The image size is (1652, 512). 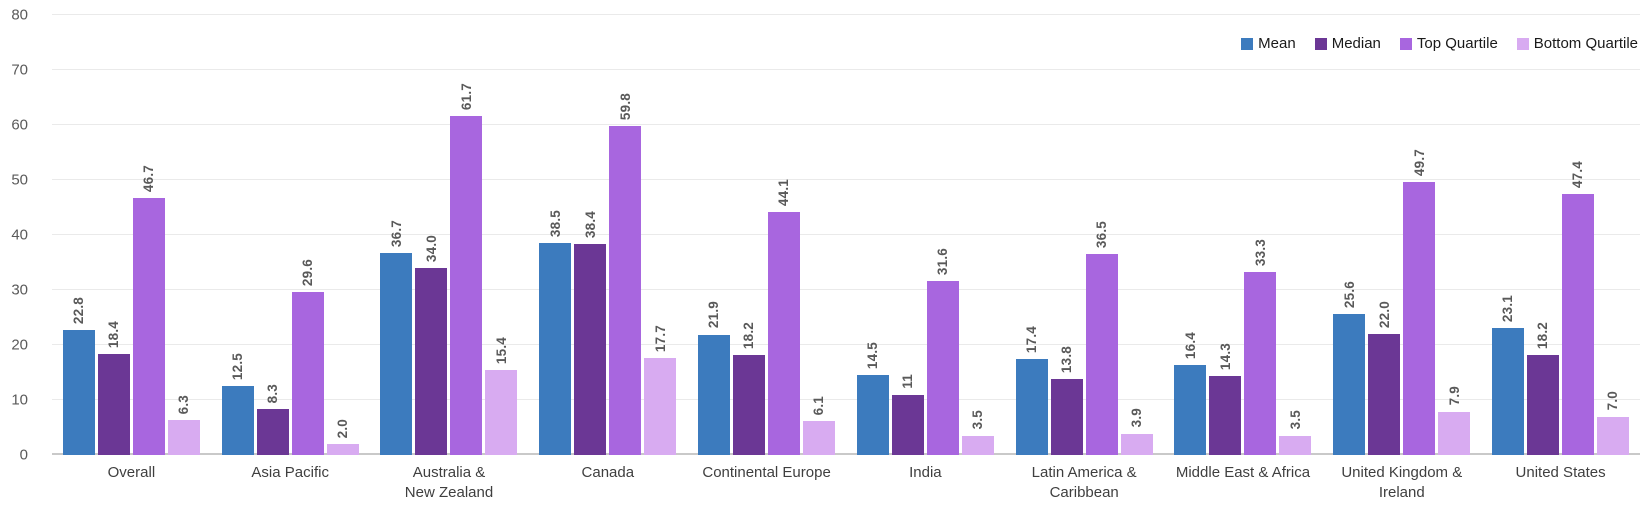 I want to click on bar-cell: 22.0, so click(x=1384, y=235).